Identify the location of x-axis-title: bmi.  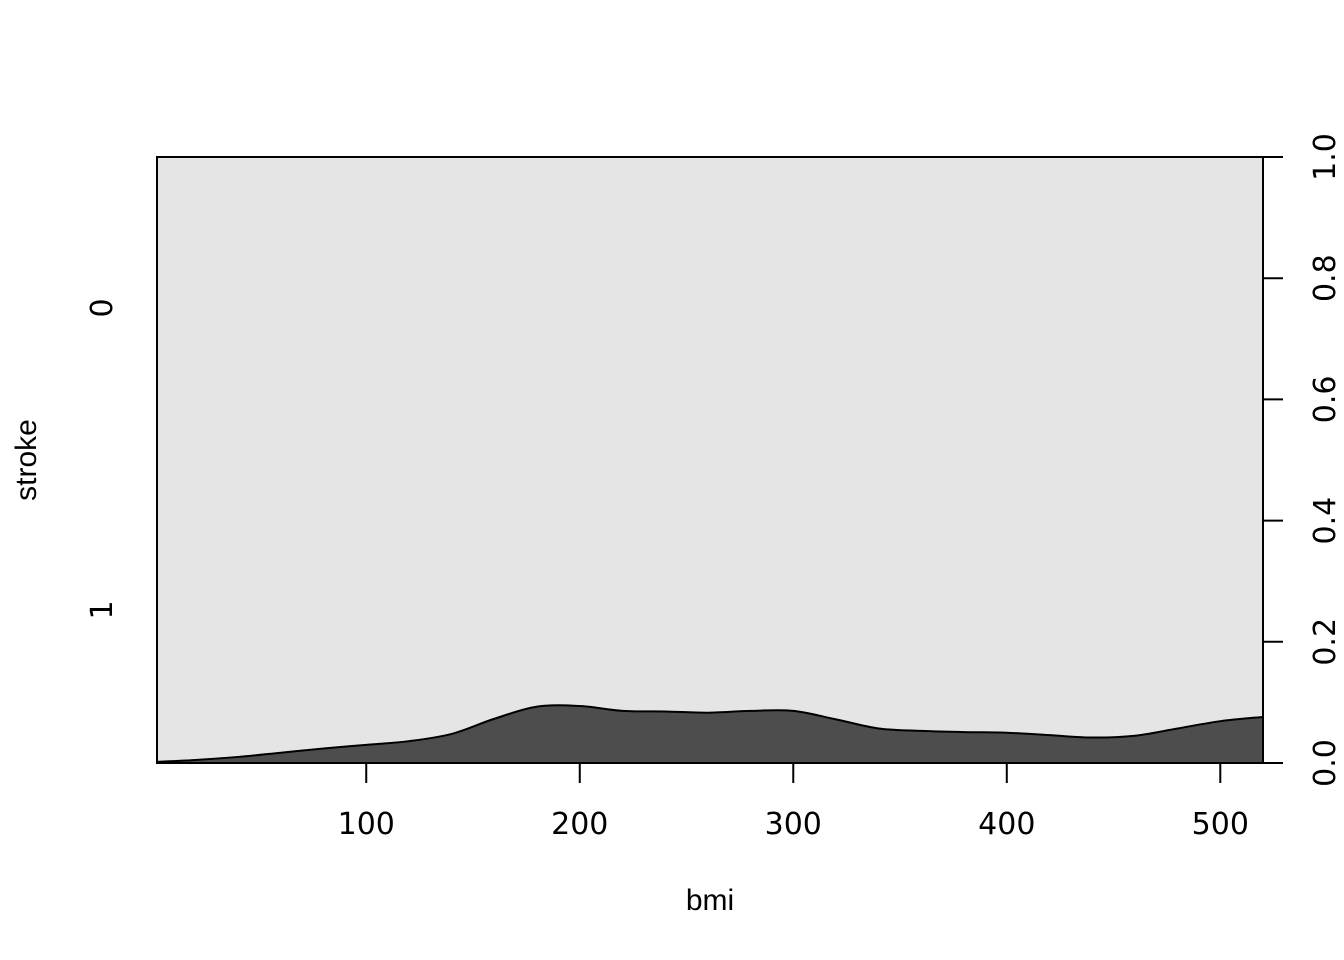
(710, 900).